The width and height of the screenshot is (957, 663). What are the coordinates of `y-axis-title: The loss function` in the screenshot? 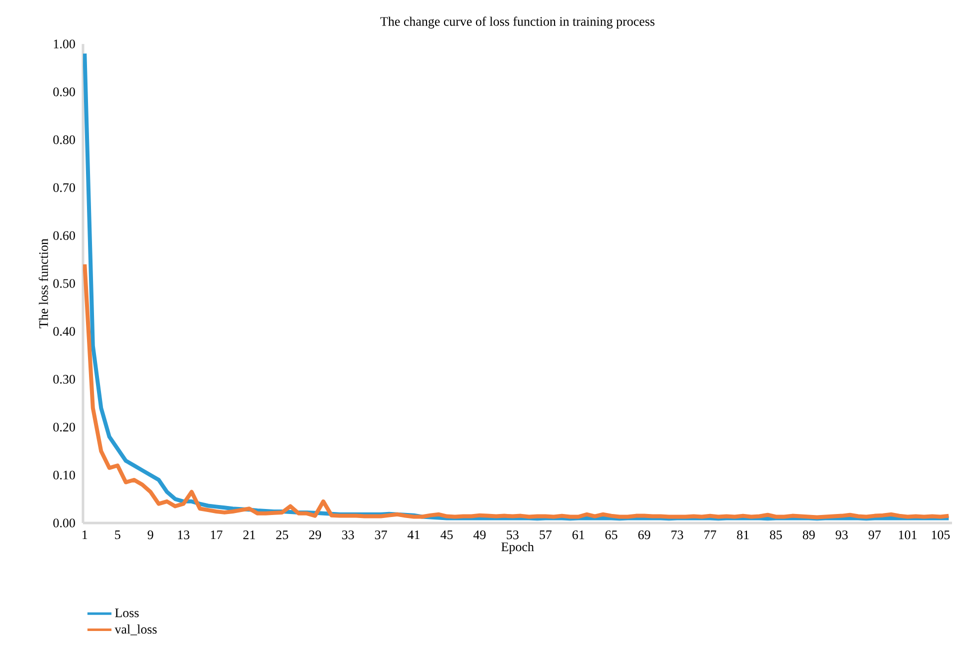 It's located at (43, 283).